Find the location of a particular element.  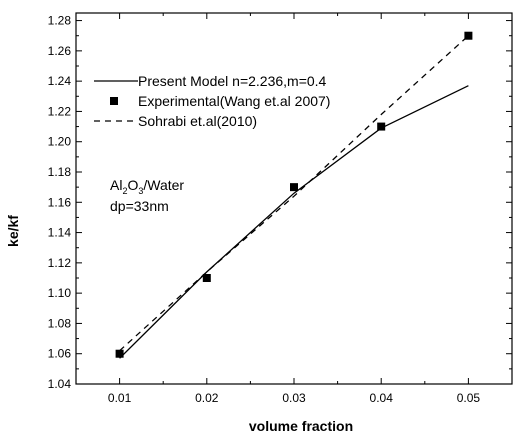

y-tick-label: 1.12 is located at coordinates (60, 263).